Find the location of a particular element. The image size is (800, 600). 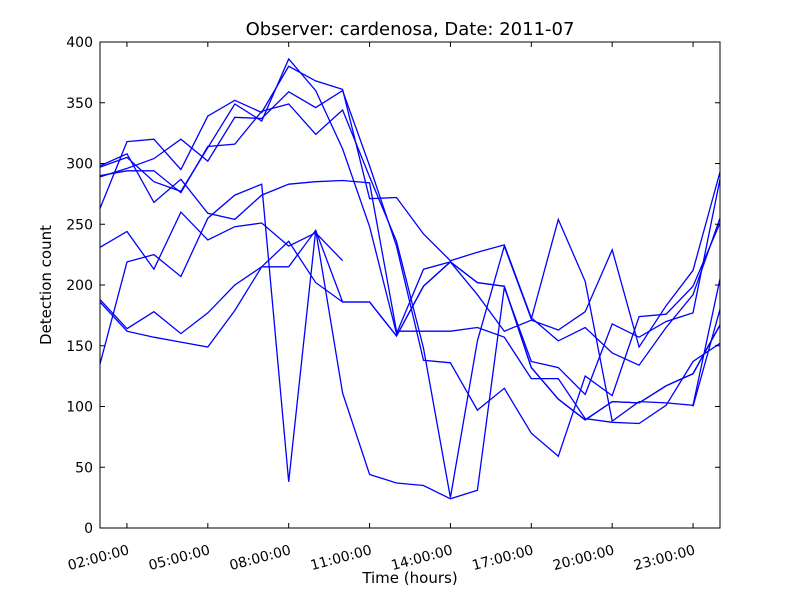

y-tick-label: 0 is located at coordinates (88, 529).